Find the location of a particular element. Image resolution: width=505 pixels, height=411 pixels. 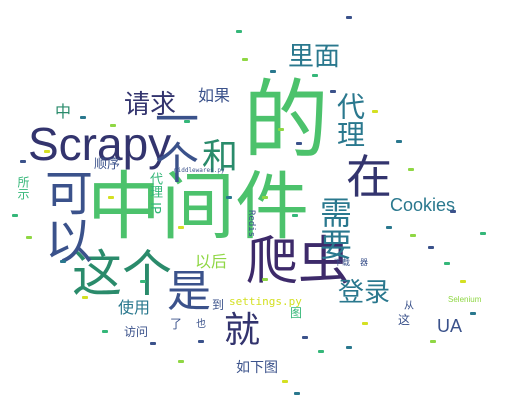

word-le: 了 is located at coordinates (176, 324).